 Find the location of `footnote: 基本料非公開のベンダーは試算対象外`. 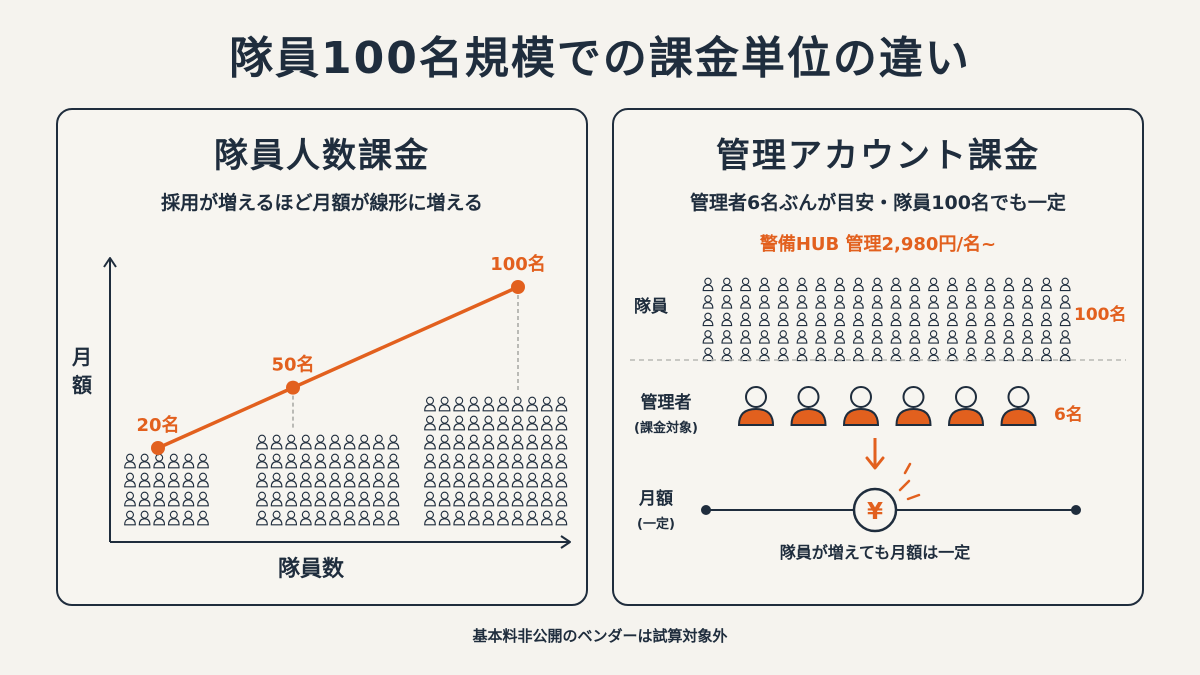

footnote: 基本料非公開のベンダーは試算対象外 is located at coordinates (600, 636).